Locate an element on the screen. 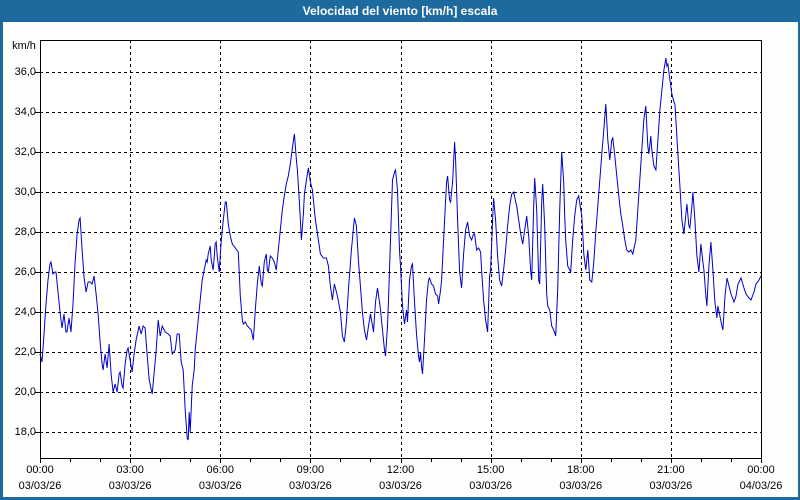 The height and width of the screenshot is (500, 800). y-tick-label: 26,0 is located at coordinates (25, 272).